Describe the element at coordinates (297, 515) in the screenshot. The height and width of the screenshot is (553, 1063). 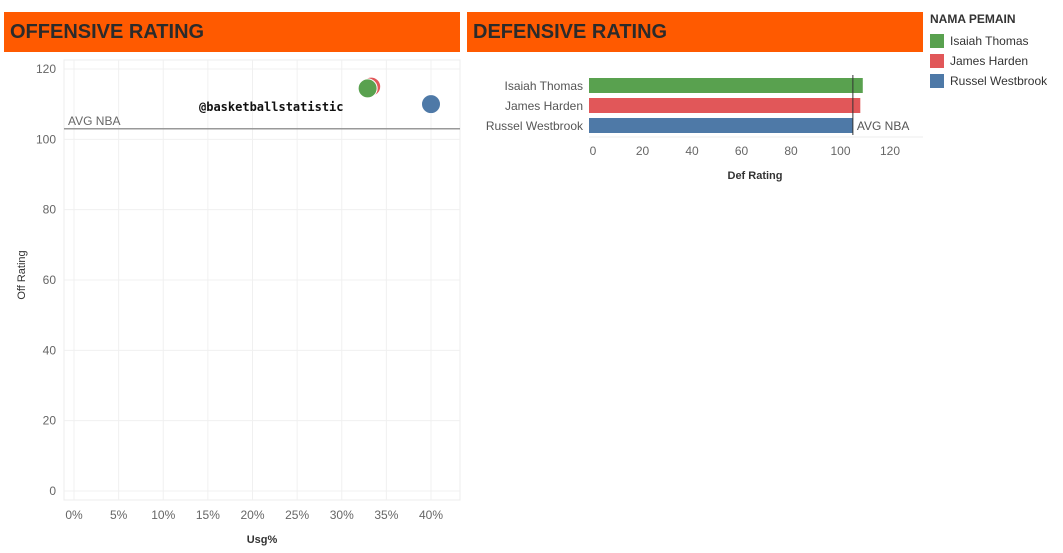
I see `scatter-x-tick-label: 25%` at that location.